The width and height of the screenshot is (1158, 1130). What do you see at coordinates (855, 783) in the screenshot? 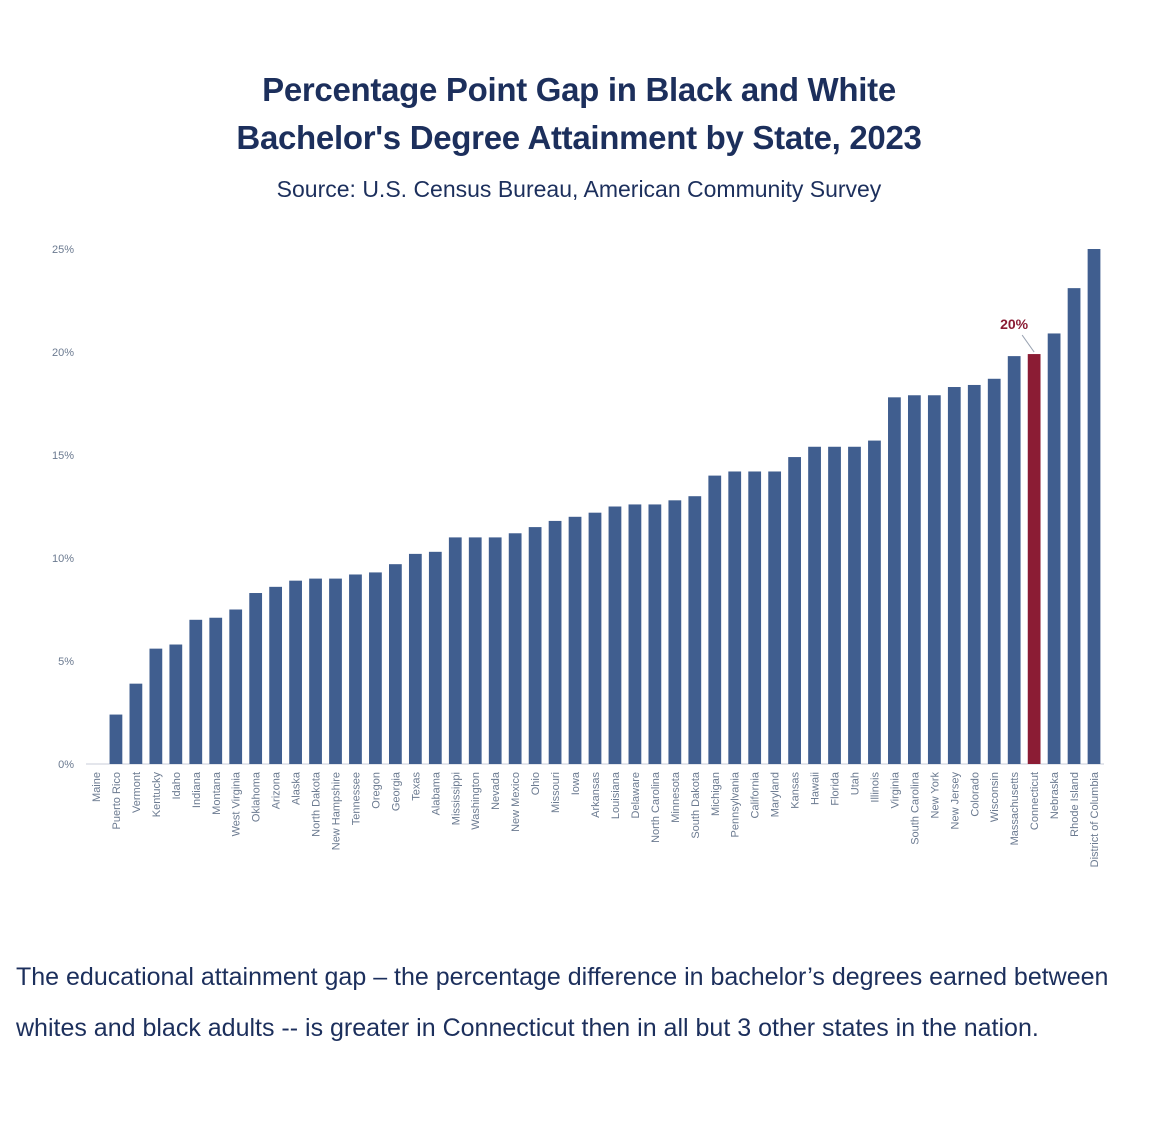
I see `x-tick-label: Utah` at bounding box center [855, 783].